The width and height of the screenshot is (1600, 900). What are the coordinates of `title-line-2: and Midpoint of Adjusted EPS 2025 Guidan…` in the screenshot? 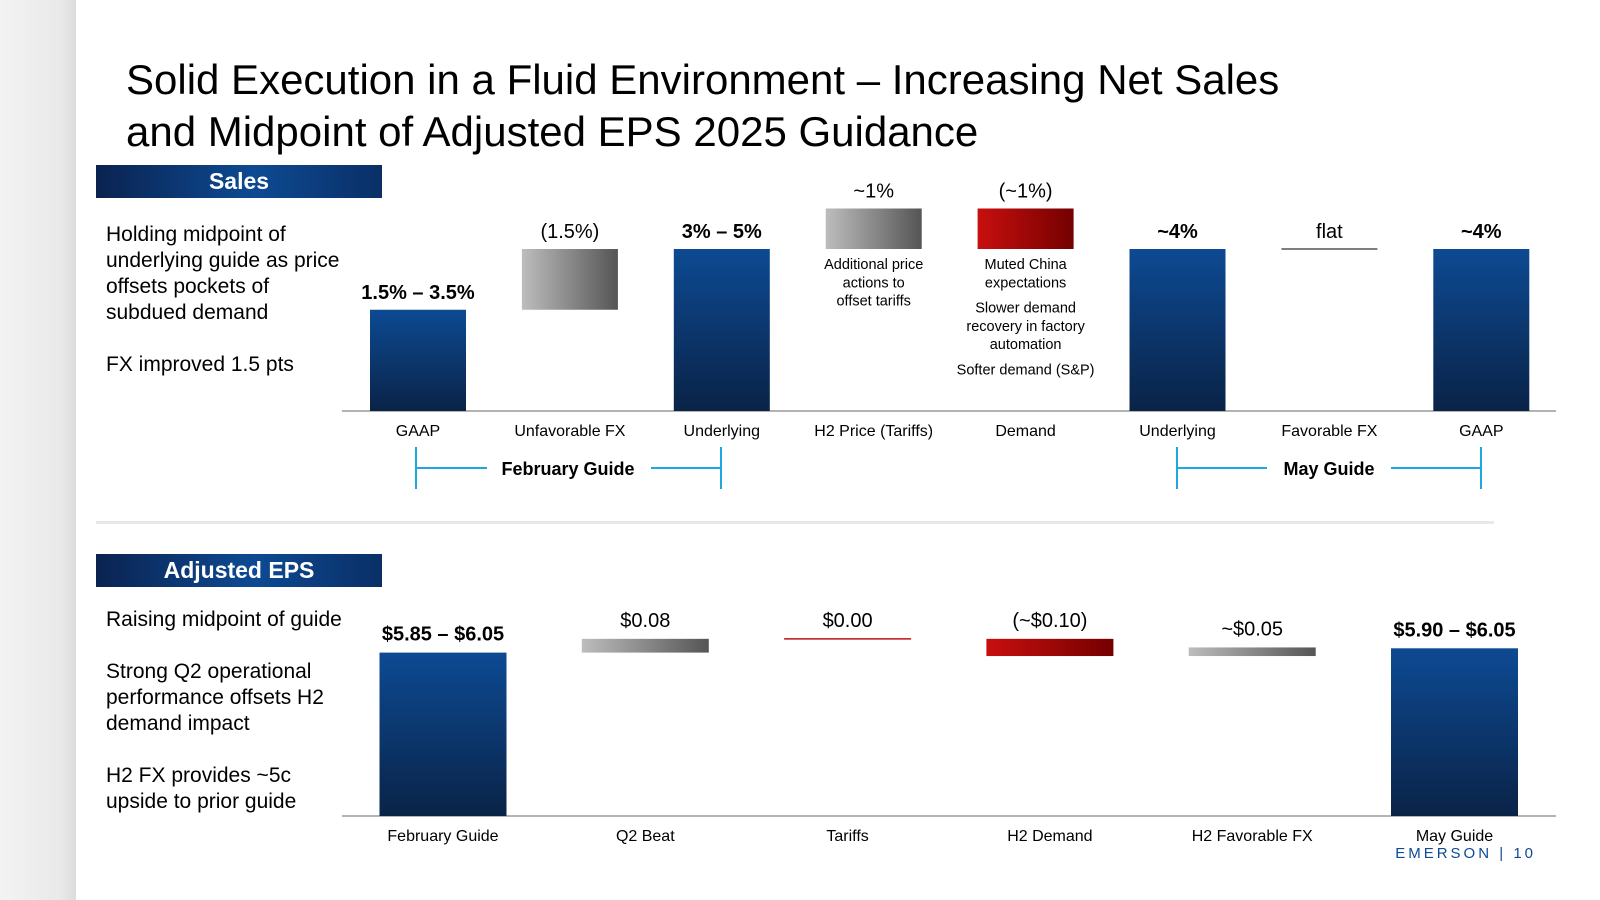 It's located at (552, 131).